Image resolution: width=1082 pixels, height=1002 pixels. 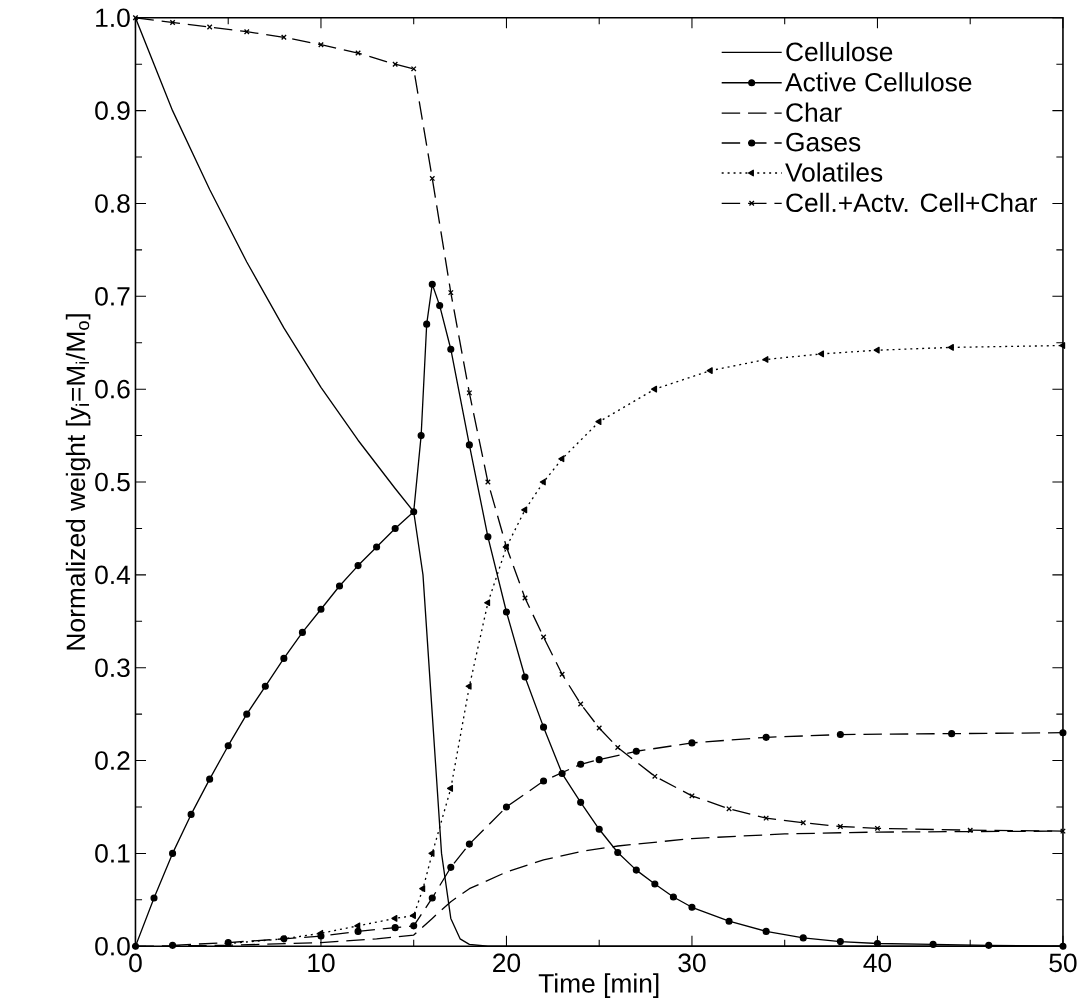 What do you see at coordinates (78, 482) in the screenshot?
I see `y-axis-title: Normalized weight [y$_{i}$=M$_{i}$/M$_{o}$]` at bounding box center [78, 482].